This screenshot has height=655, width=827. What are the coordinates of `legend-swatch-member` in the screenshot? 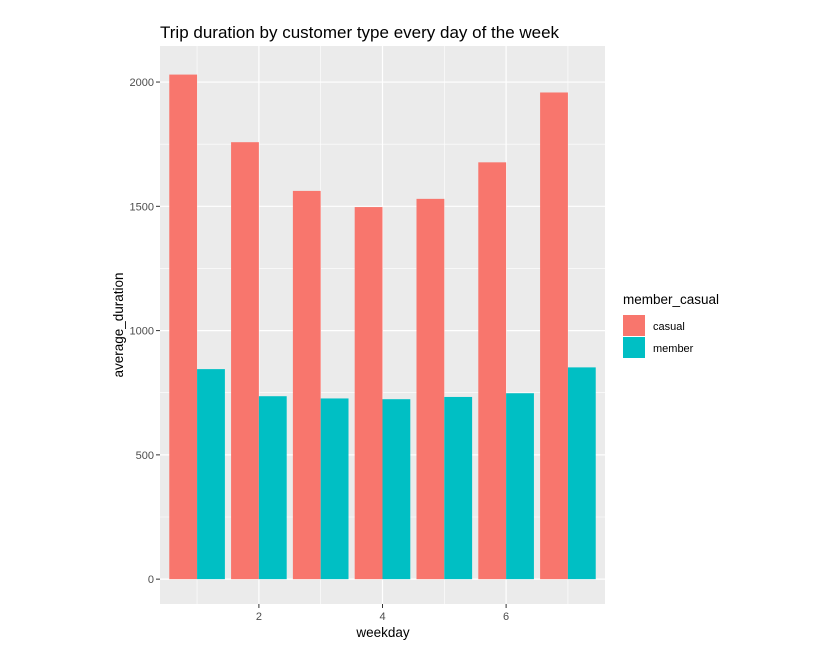 It's located at (634, 347).